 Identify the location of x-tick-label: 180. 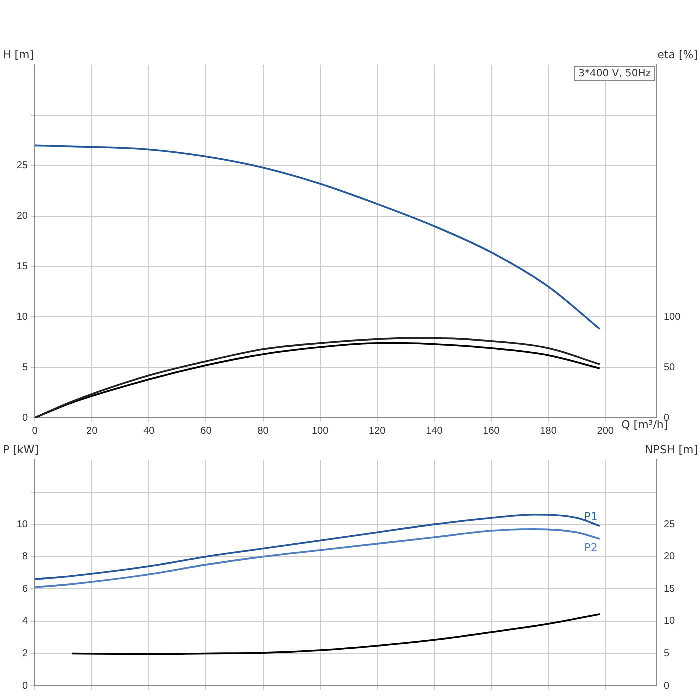
(549, 431).